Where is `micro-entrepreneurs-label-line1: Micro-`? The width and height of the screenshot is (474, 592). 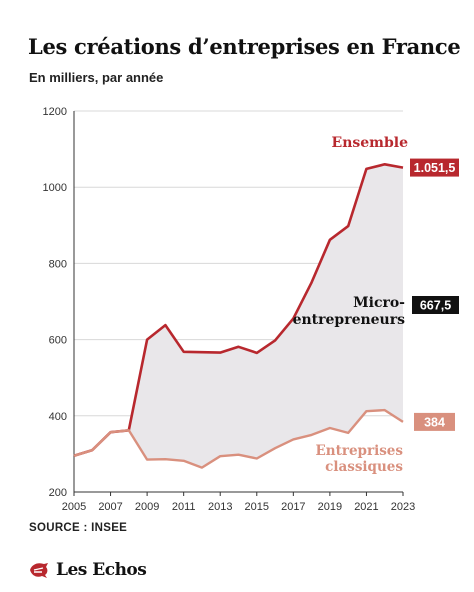 micro-entrepreneurs-label-line1: Micro- is located at coordinates (379, 303).